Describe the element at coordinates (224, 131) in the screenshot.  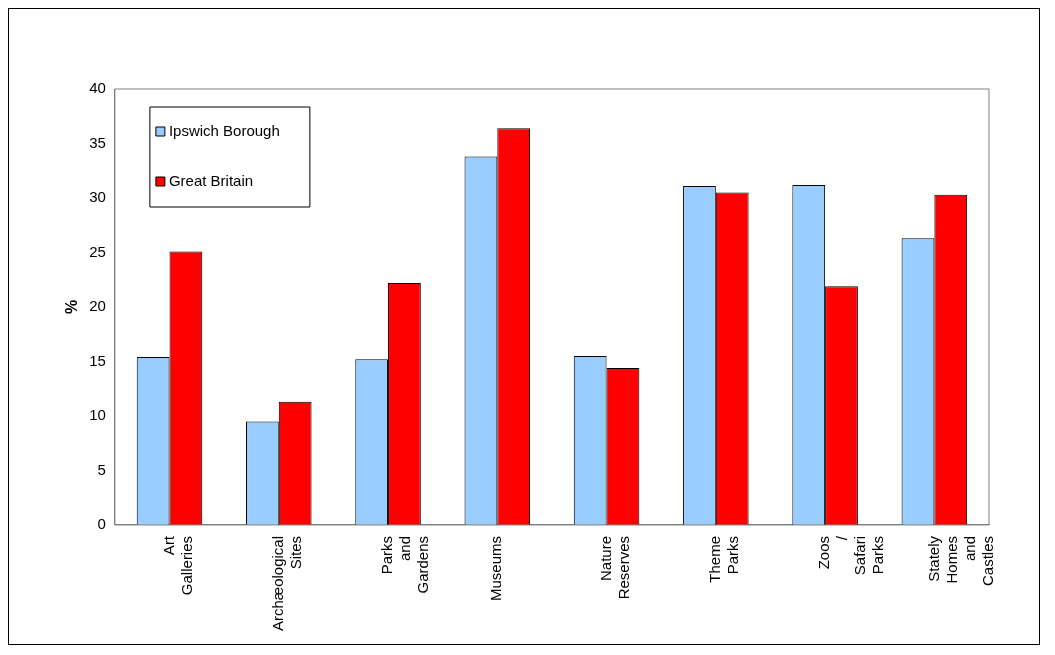
I see `legend-label: Ipswich Borough` at that location.